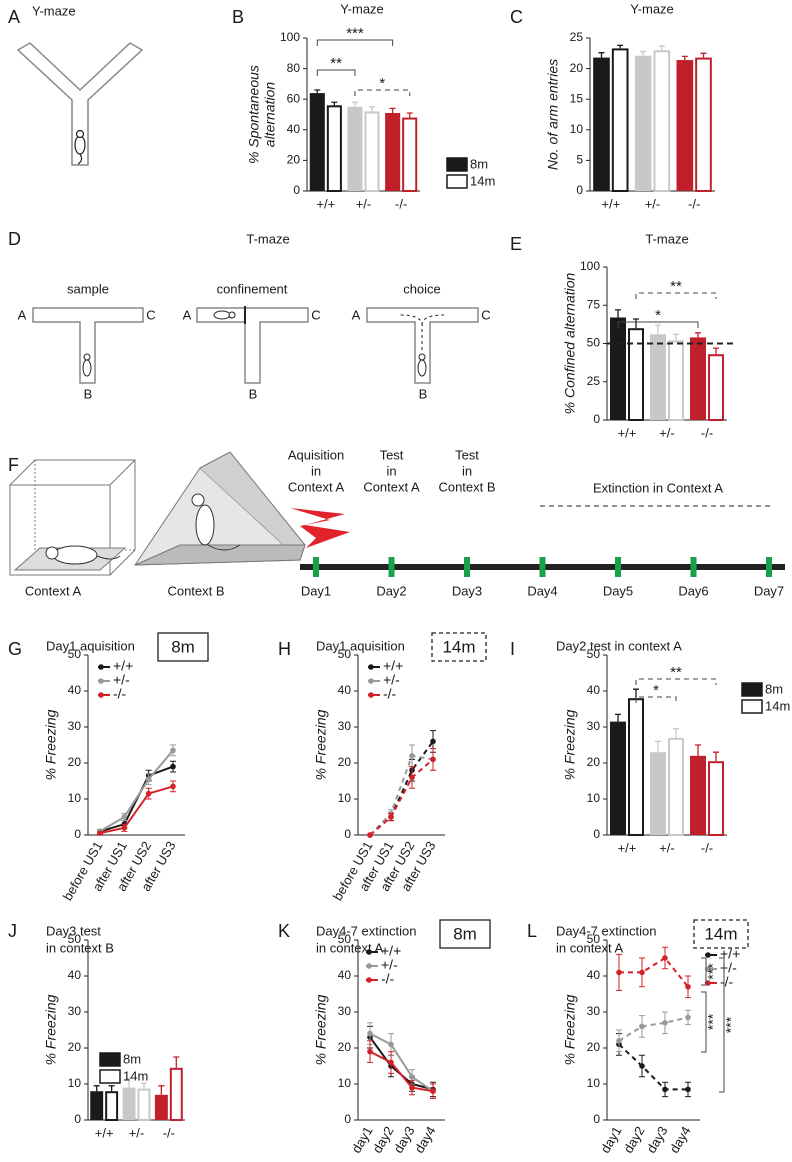 This screenshot has height=1162, width=792. I want to click on arm-label: A, so click(356, 314).